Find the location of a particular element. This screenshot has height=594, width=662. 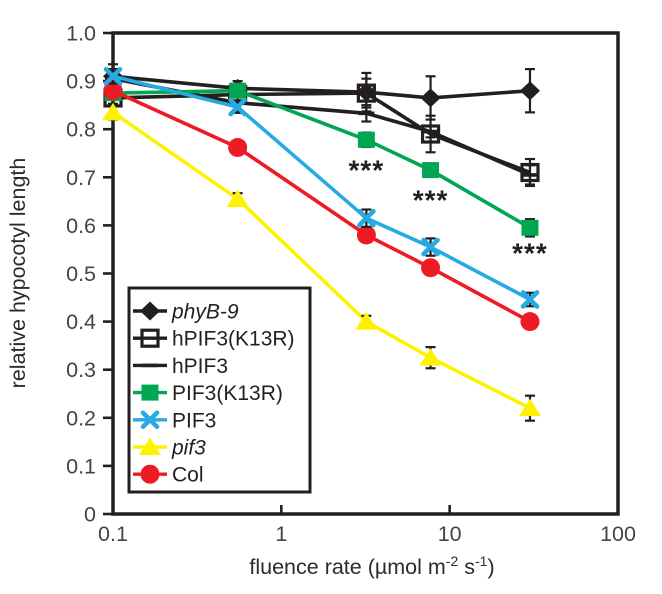

y-tick-label: 0.2 is located at coordinates (81, 418).